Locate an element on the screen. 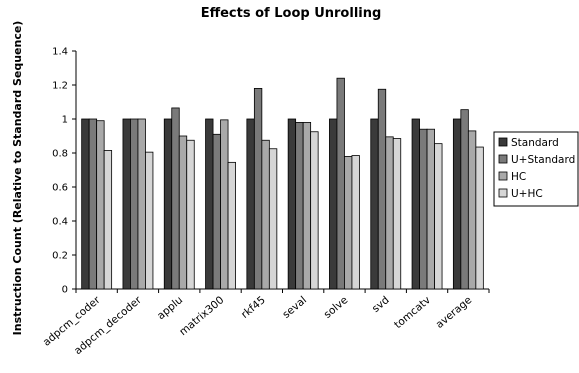 The width and height of the screenshot is (579, 373). x-tick-label: matrix300 is located at coordinates (201, 316).